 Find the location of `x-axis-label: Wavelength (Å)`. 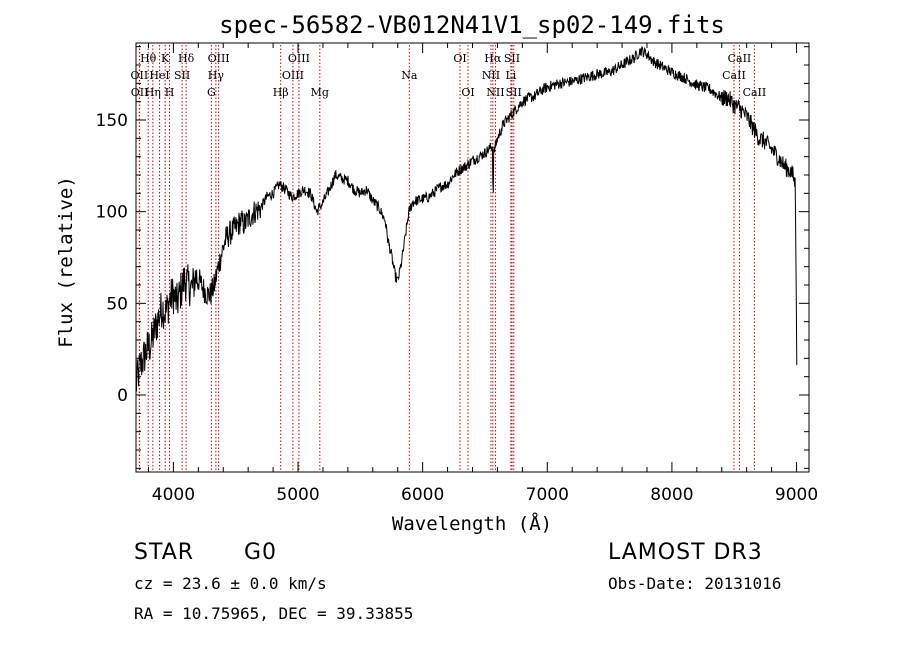

x-axis-label: Wavelength (Å) is located at coordinates (472, 523).